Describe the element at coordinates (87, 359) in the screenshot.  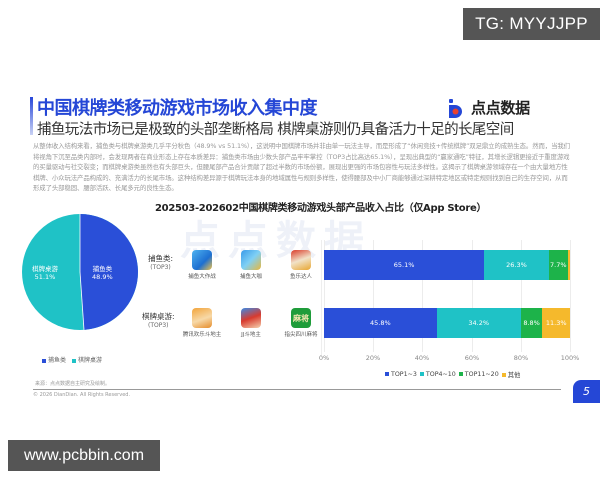
I see `pie-legend-item-board-games: 棋牌桌游` at that location.